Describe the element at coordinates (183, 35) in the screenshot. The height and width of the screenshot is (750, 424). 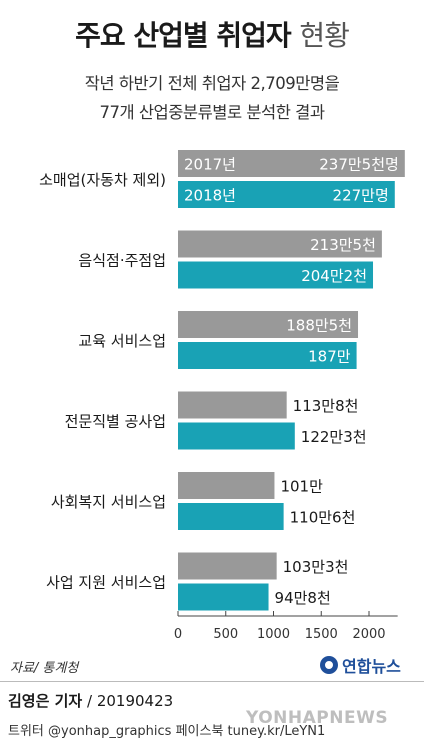
I see `title-main: 주요 산업별 취업자` at that location.